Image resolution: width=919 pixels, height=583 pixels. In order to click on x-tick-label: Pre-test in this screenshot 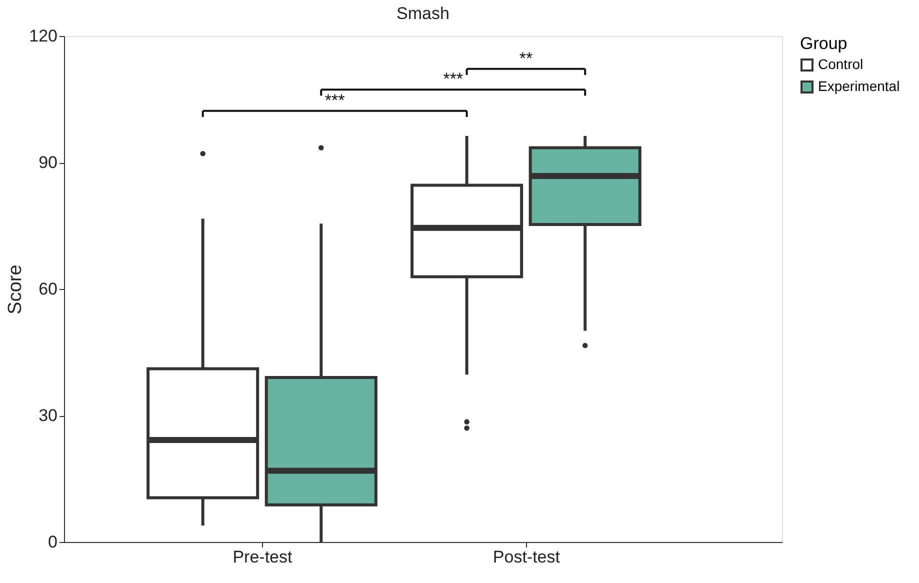, I will do `click(262, 557)`.